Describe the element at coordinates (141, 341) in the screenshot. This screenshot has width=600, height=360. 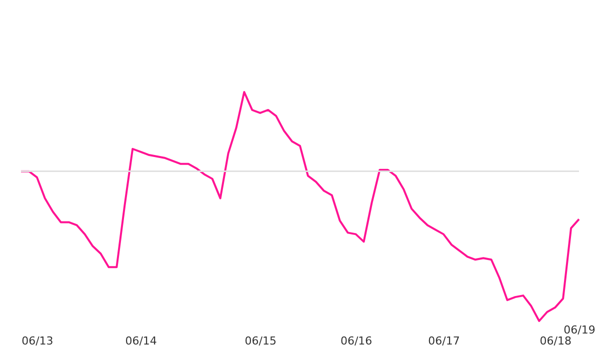
I see `x-tick-label: 06/14` at that location.